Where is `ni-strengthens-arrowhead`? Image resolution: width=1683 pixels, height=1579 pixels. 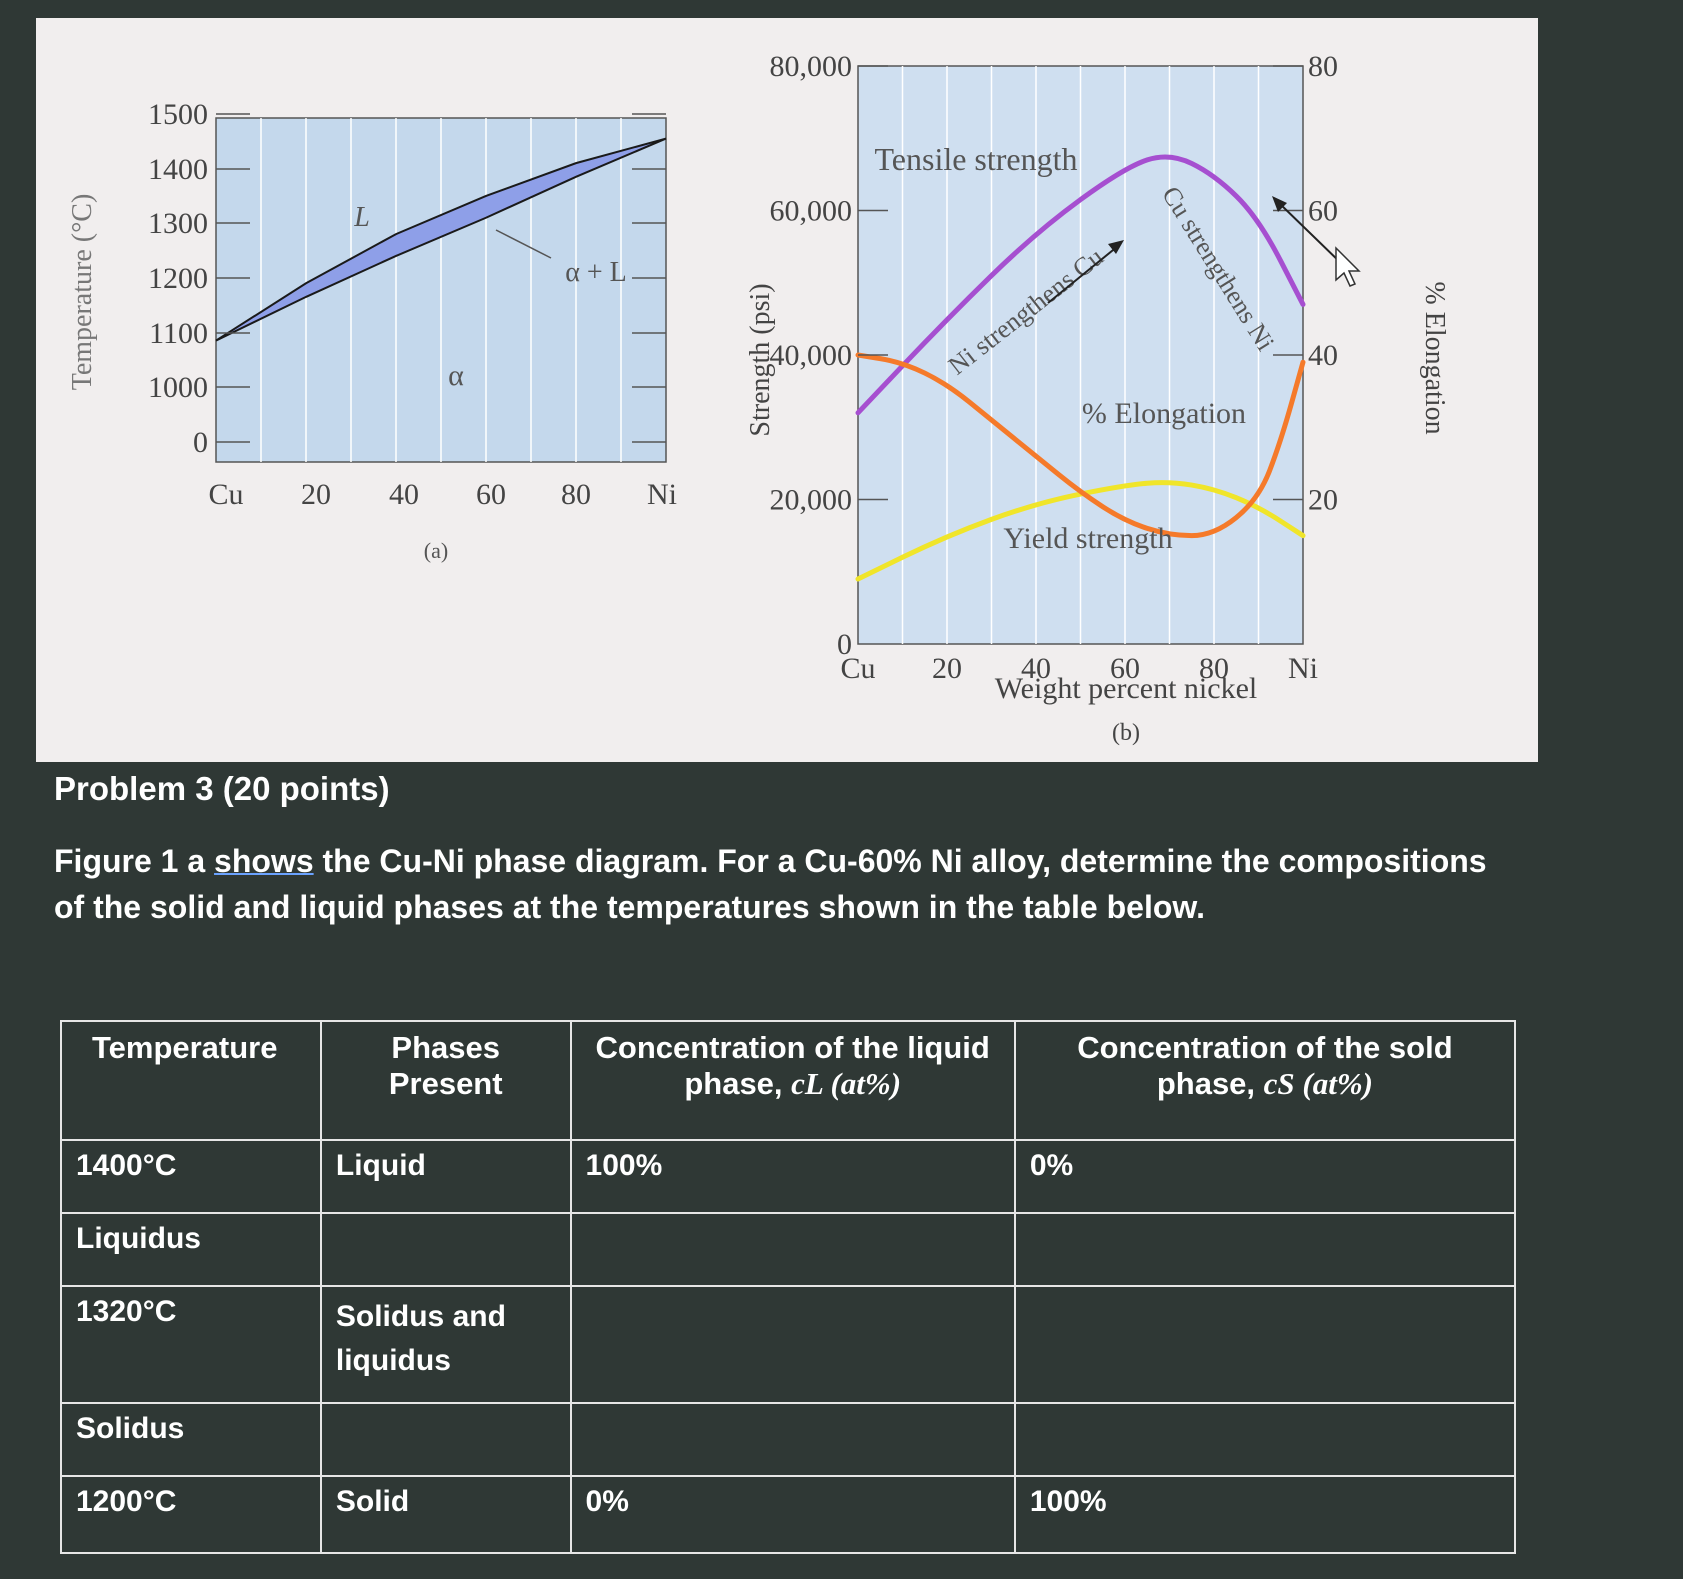 ni-strengthens-arrowhead is located at coordinates (1116, 247).